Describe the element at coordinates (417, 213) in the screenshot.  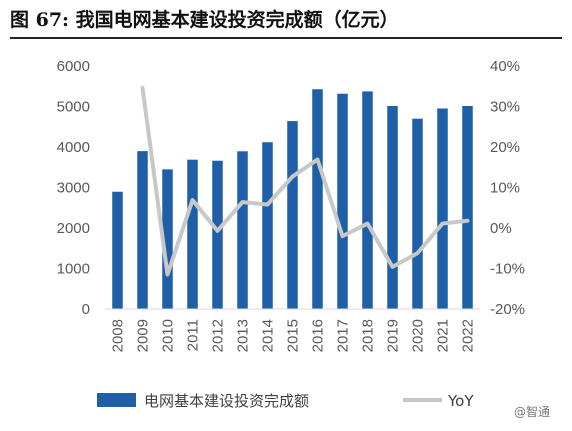
I see `bar-2020` at that location.